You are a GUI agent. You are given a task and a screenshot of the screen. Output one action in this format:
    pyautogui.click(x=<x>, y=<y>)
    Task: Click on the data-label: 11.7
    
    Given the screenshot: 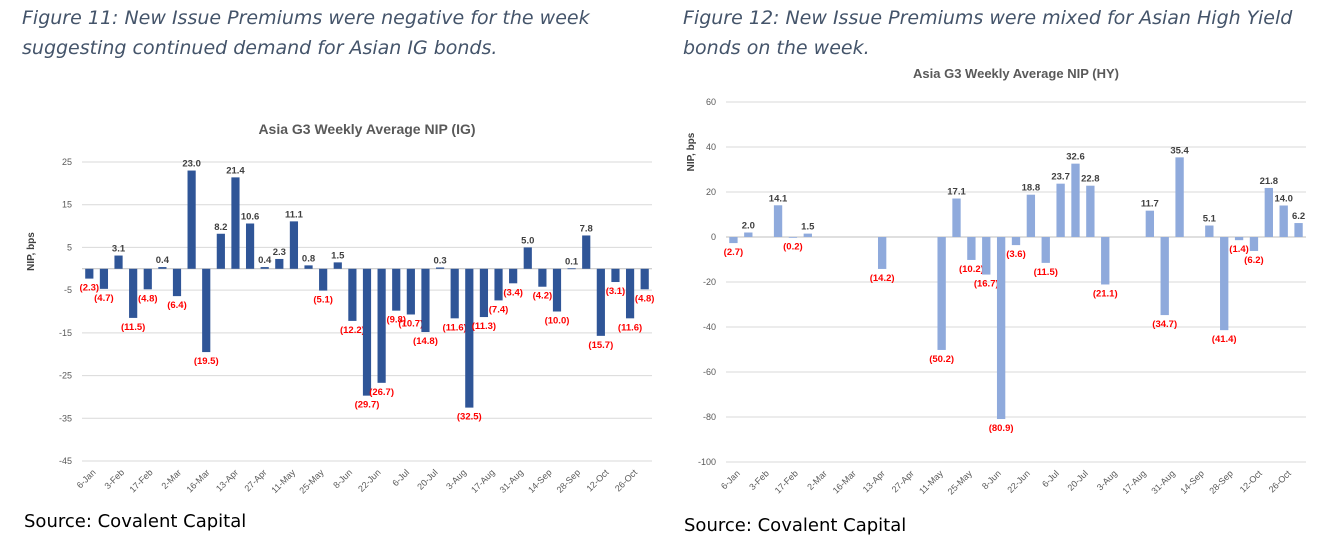 What is the action you would take?
    pyautogui.click(x=1150, y=204)
    